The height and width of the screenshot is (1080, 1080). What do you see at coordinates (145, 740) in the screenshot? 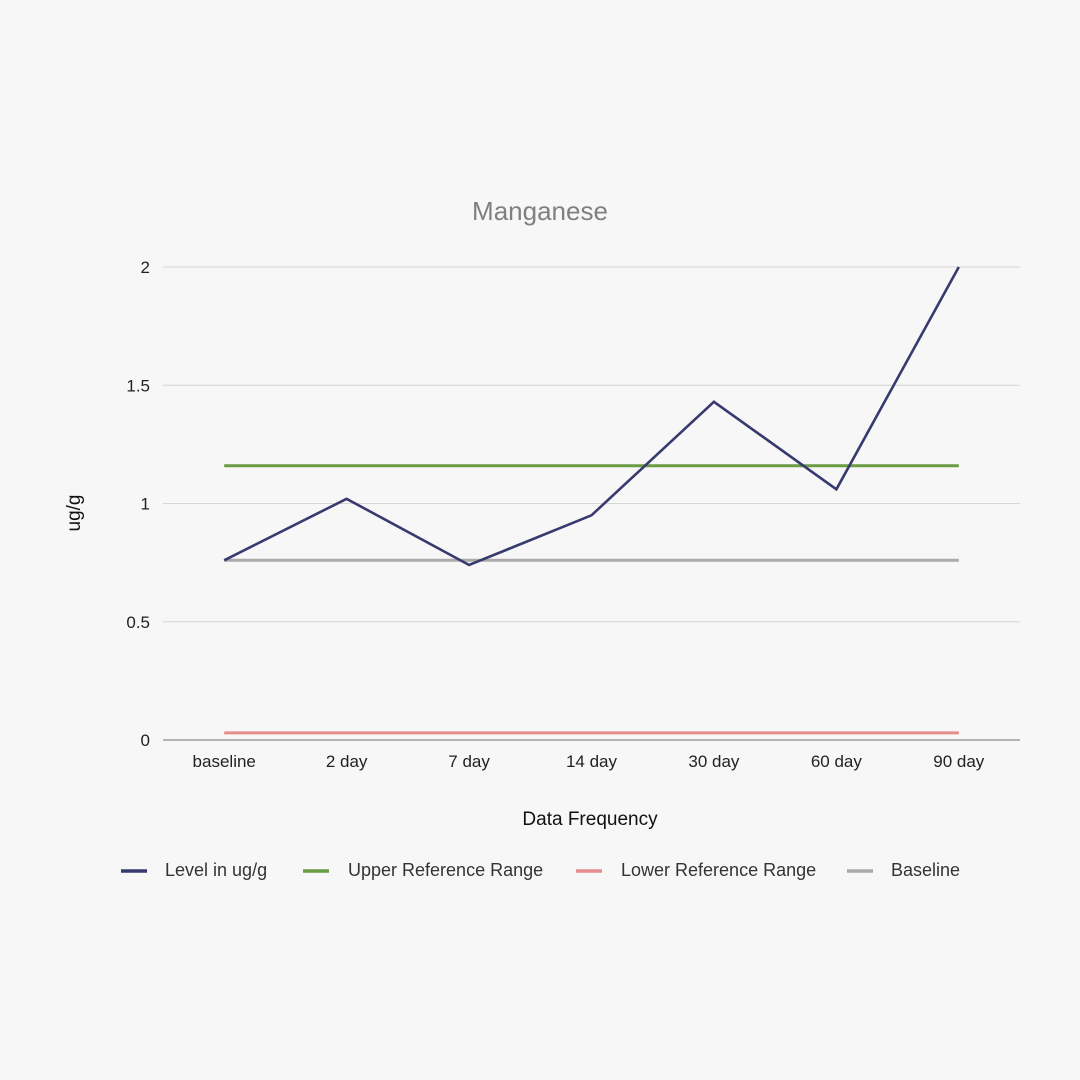
I see `y-tick-label: 0` at bounding box center [145, 740].